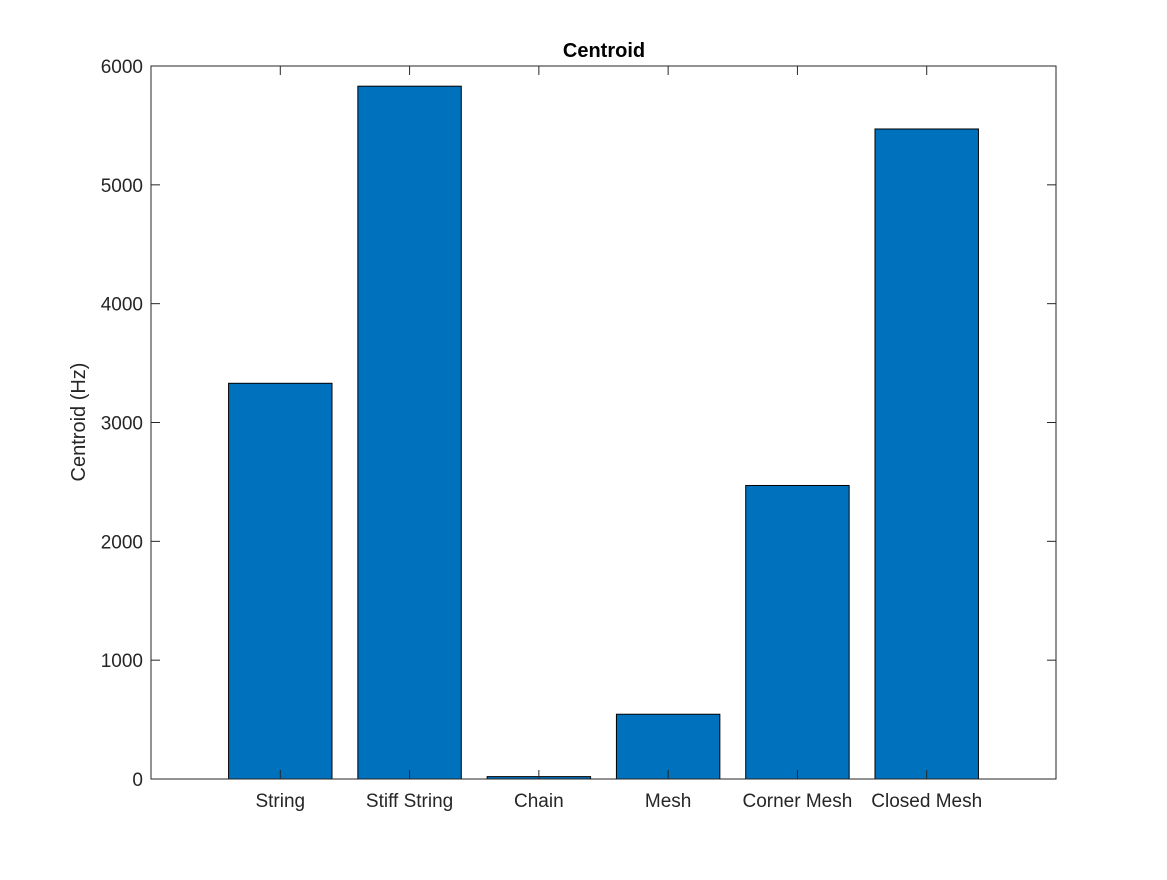 Image resolution: width=1167 pixels, height=880 pixels. What do you see at coordinates (604, 51) in the screenshot?
I see `chart-title: Centroid` at bounding box center [604, 51].